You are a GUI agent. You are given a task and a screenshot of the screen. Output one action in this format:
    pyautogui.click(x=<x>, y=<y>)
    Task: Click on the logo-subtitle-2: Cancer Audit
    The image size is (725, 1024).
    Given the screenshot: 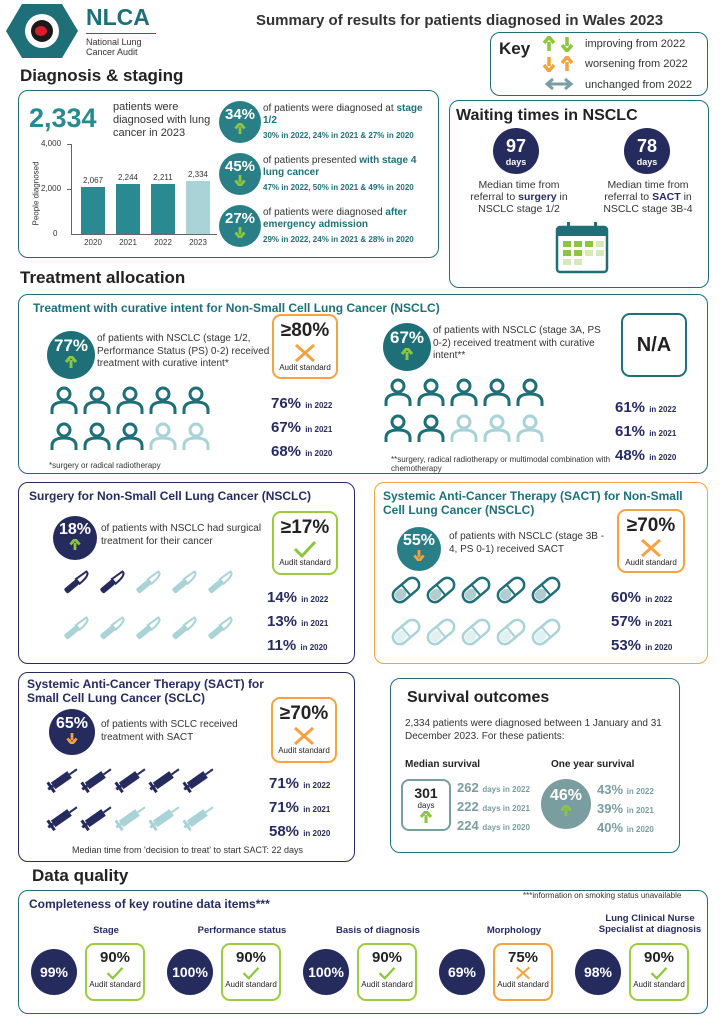 What is the action you would take?
    pyautogui.click(x=112, y=52)
    